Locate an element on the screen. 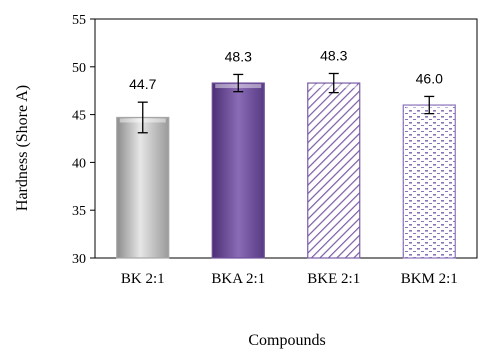 Image resolution: width=480 pixels, height=355 pixels. y-tick-label: 50 is located at coordinates (79, 68).